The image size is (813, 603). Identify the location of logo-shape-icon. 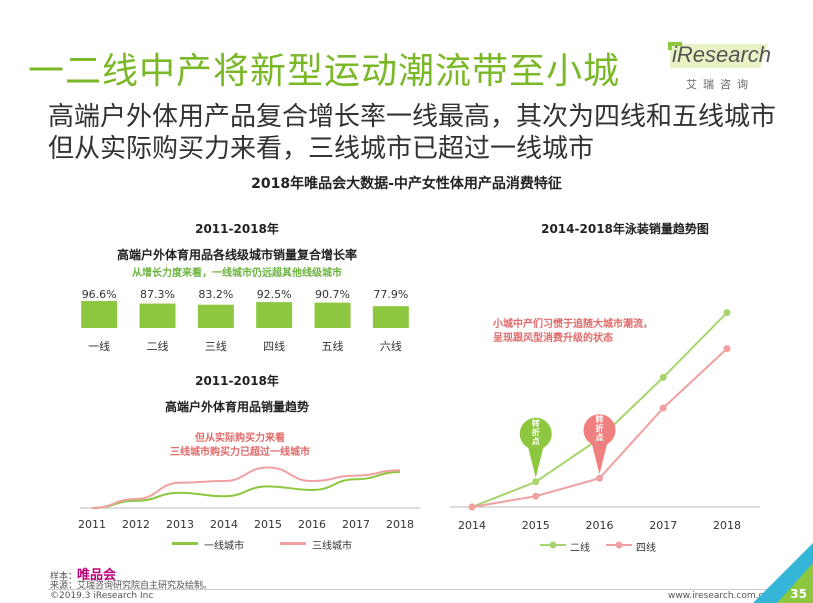
(718, 55).